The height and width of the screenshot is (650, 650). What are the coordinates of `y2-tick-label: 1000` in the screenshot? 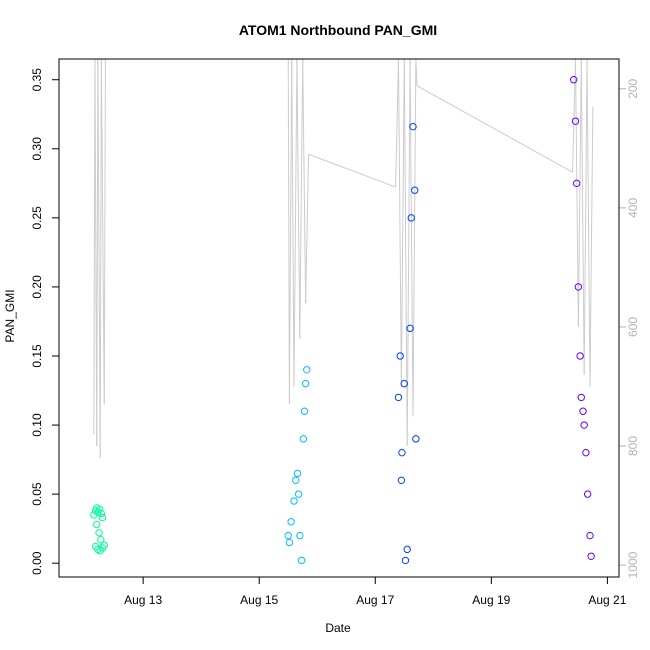 It's located at (633, 564).